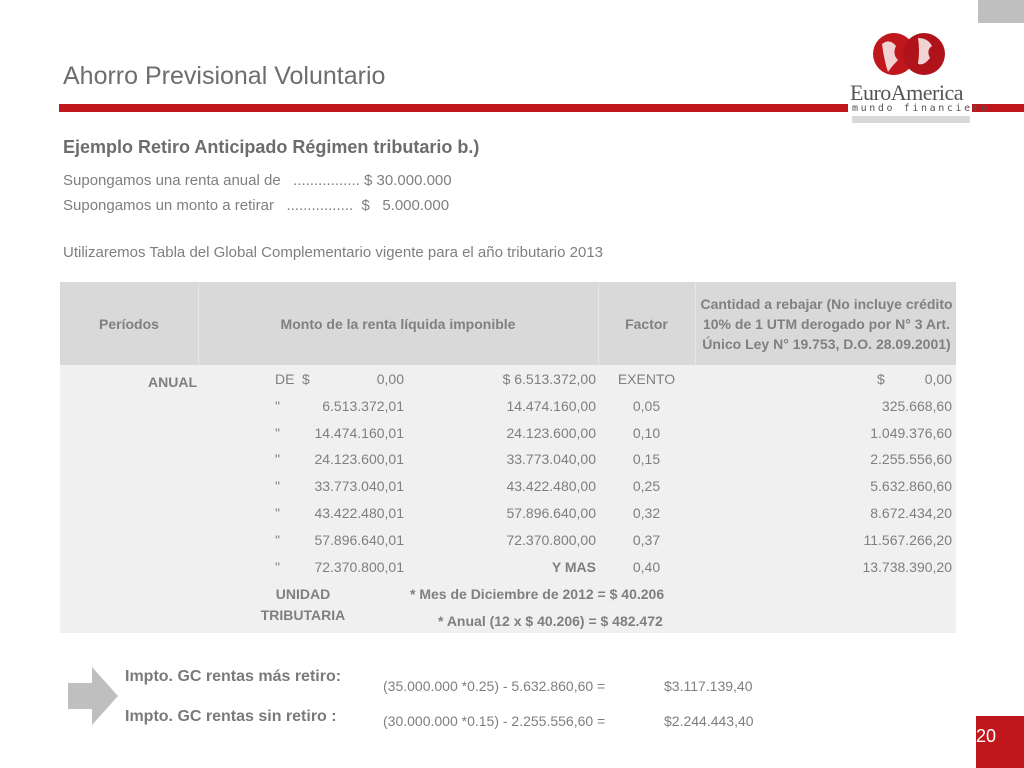  I want to click on table-cell-factor: 0,15, so click(646, 459).